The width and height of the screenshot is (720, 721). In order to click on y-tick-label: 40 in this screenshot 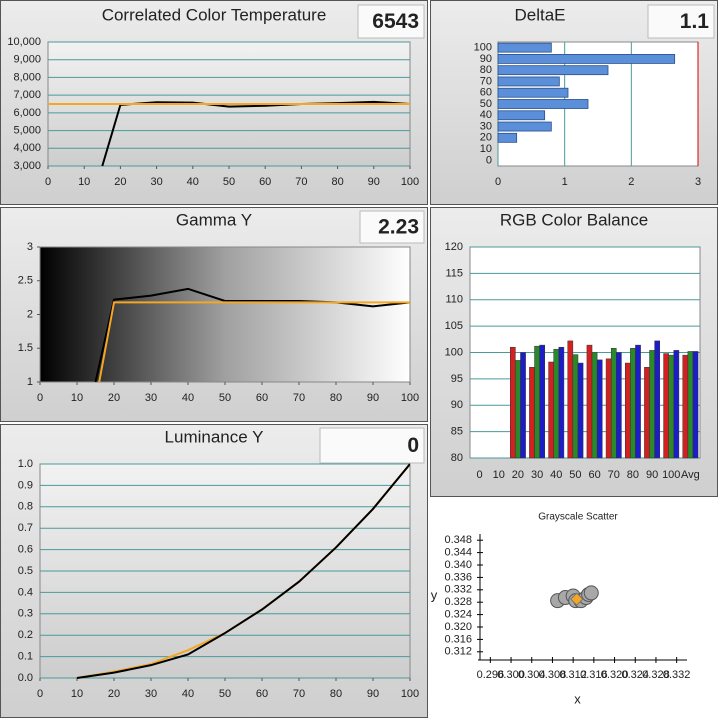, I will do `click(486, 115)`.